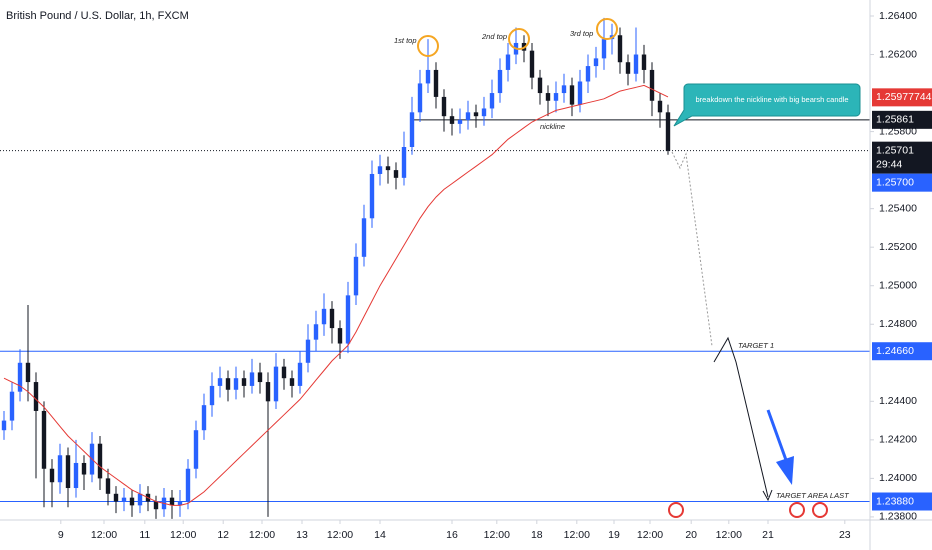 This screenshot has width=932, height=550. What do you see at coordinates (61, 535) in the screenshot?
I see `x-tick-label: 9` at bounding box center [61, 535].